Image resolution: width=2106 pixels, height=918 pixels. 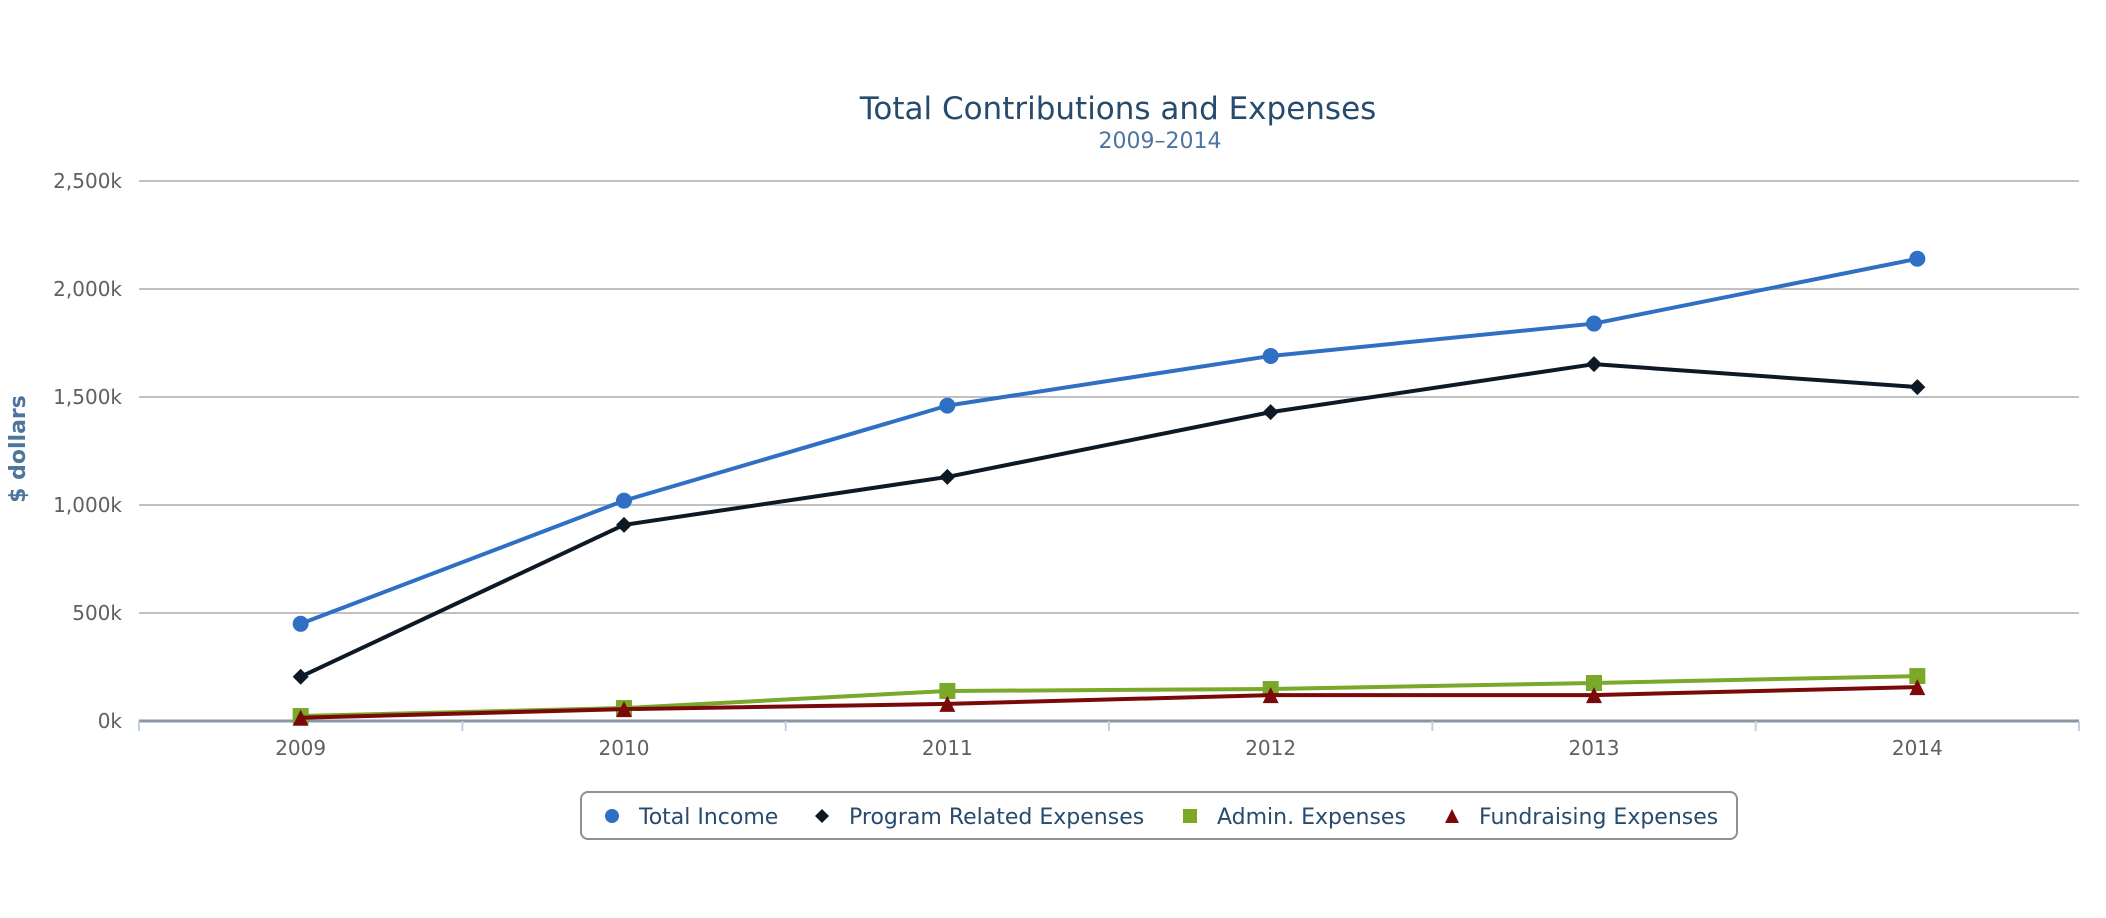 I want to click on legend-box, so click(x=1159, y=815).